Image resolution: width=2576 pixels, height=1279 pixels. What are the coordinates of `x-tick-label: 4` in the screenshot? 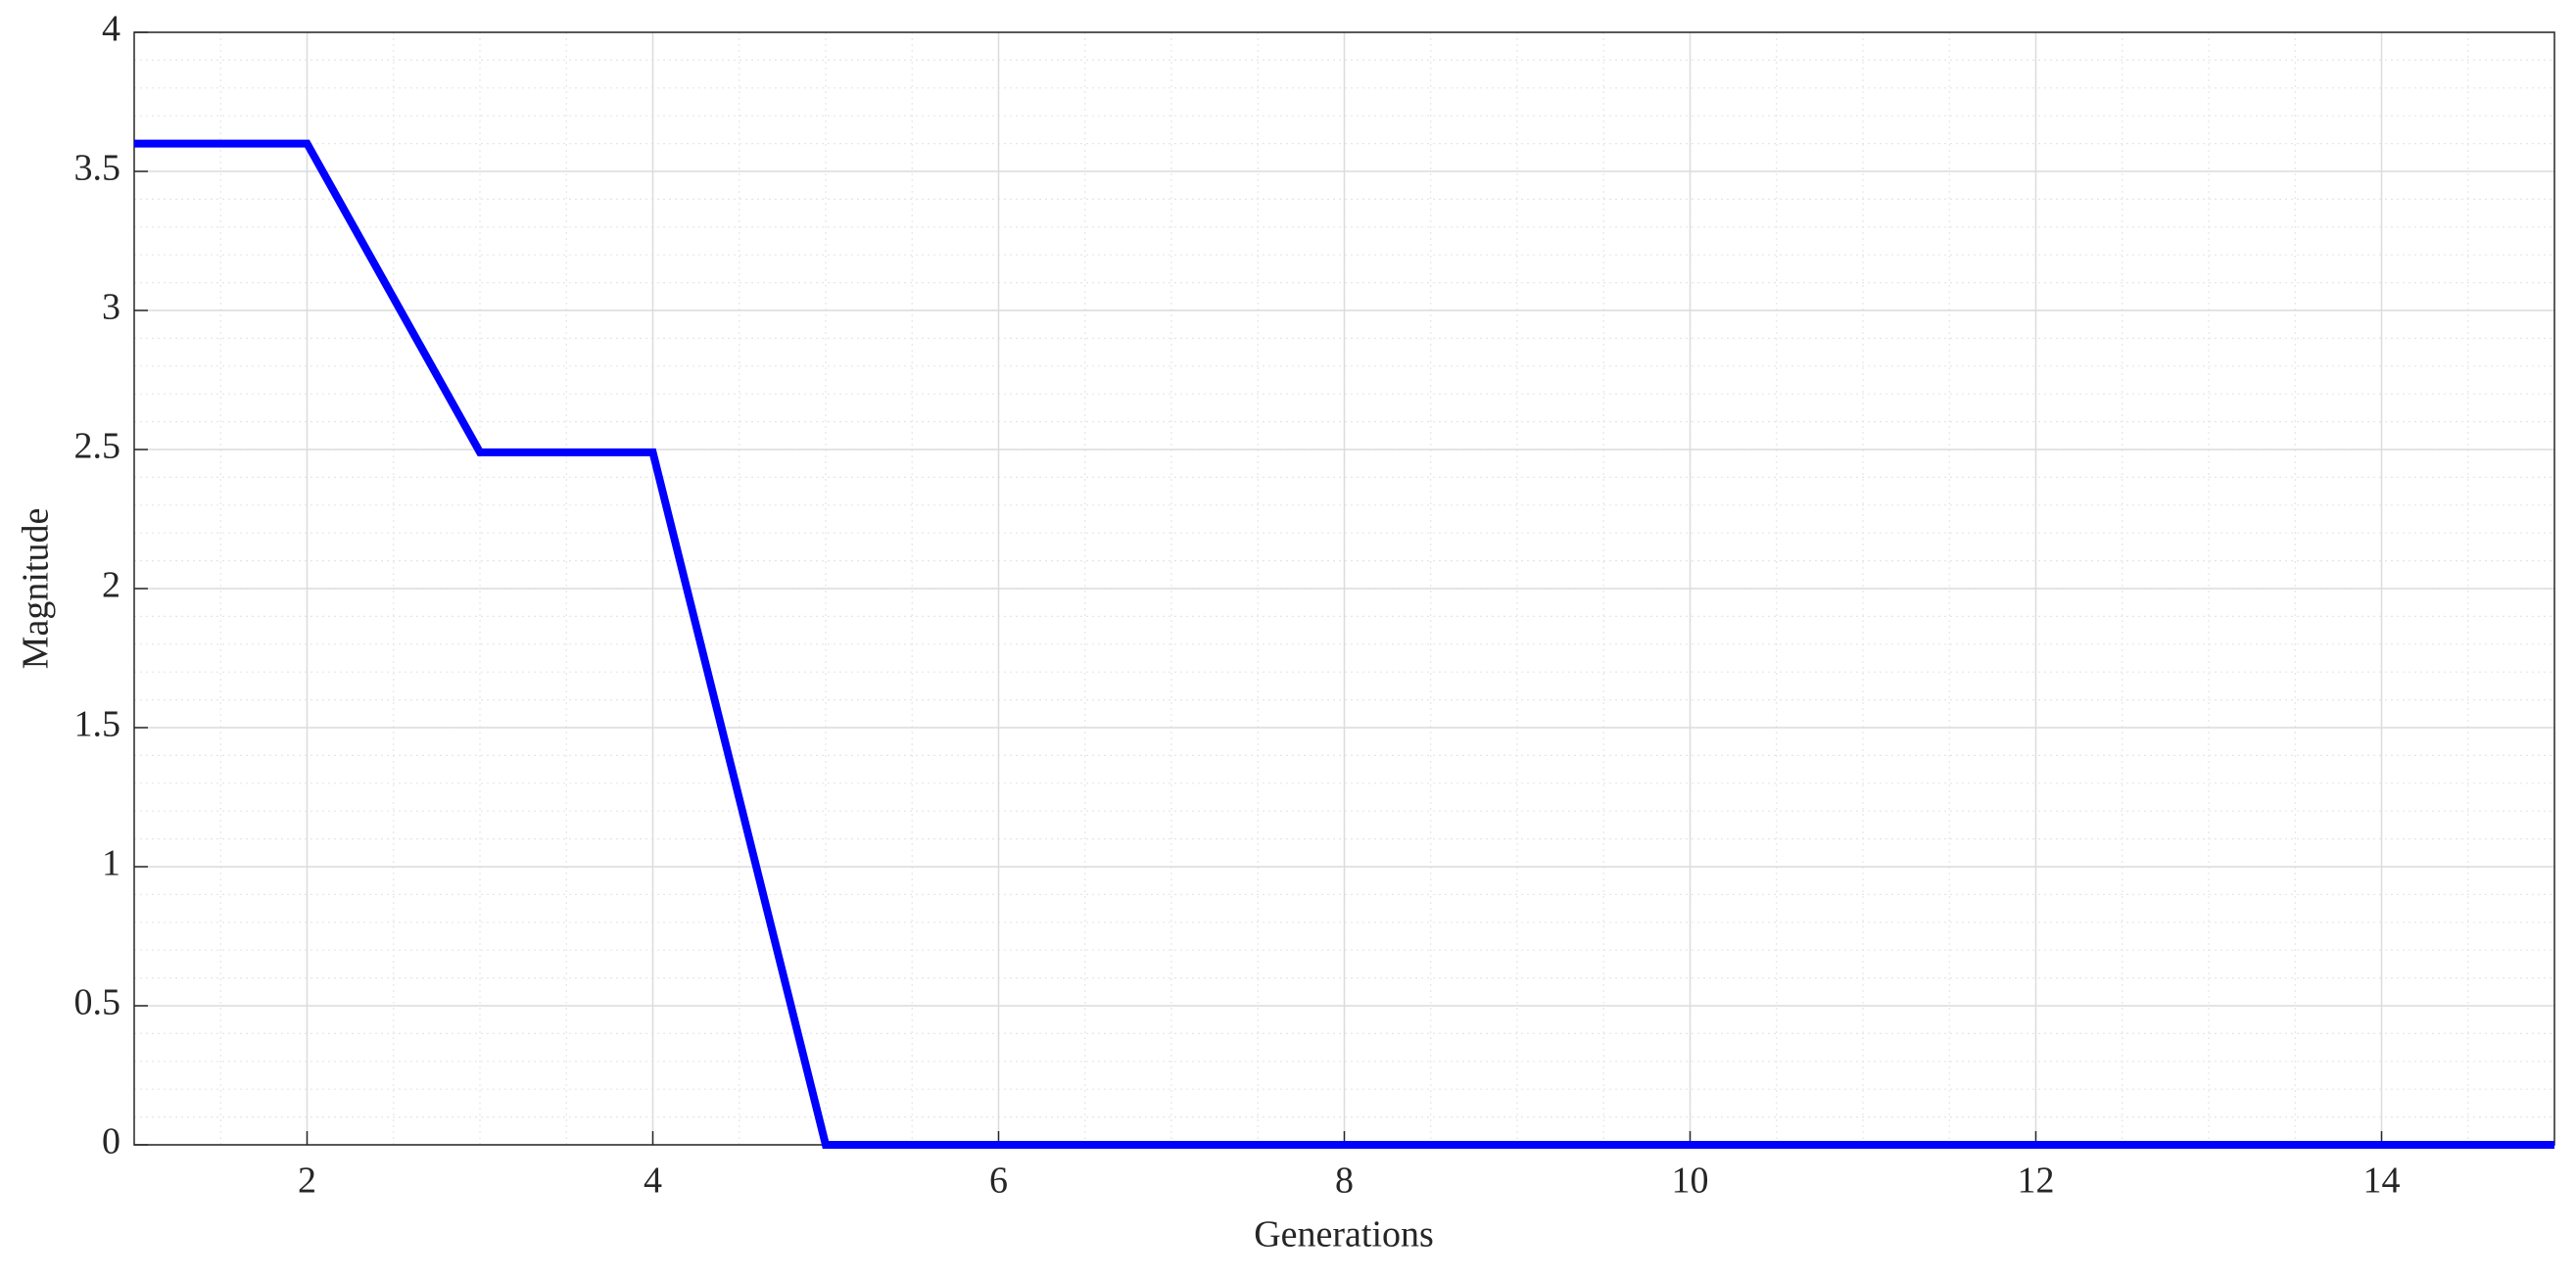 It's located at (653, 1181).